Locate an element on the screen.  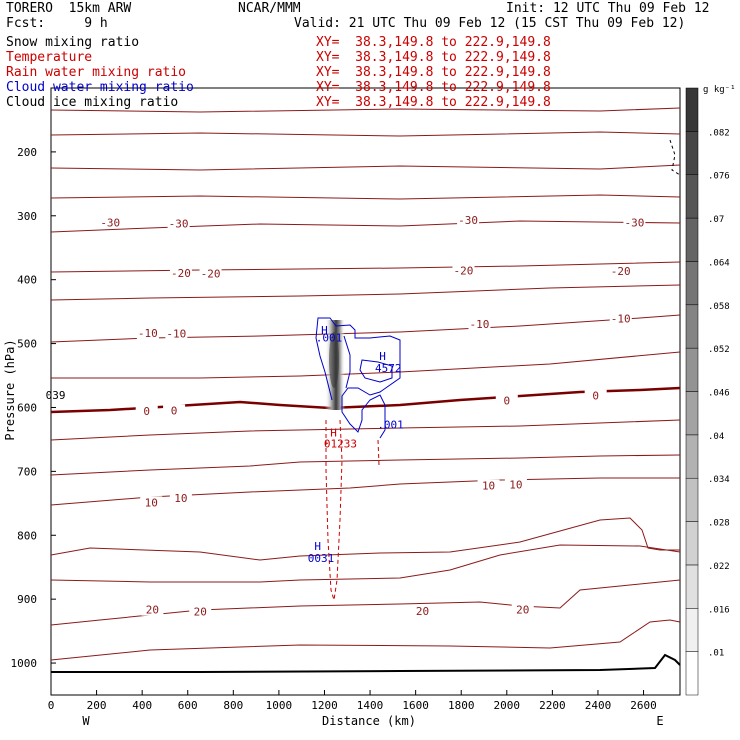
x-tick-label: 2200 is located at coordinates (552, 705).